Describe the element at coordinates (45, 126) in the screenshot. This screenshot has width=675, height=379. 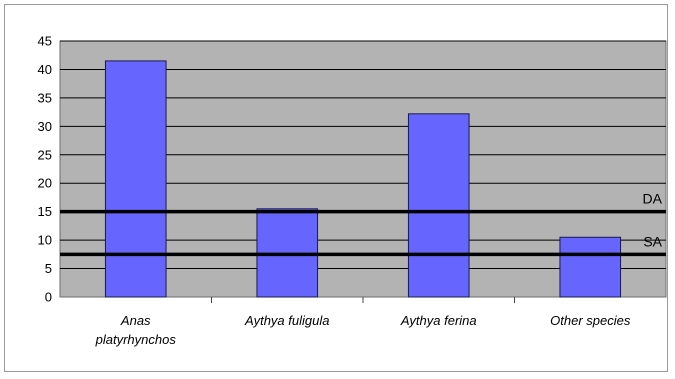
I see `y-tick-label: 30` at that location.